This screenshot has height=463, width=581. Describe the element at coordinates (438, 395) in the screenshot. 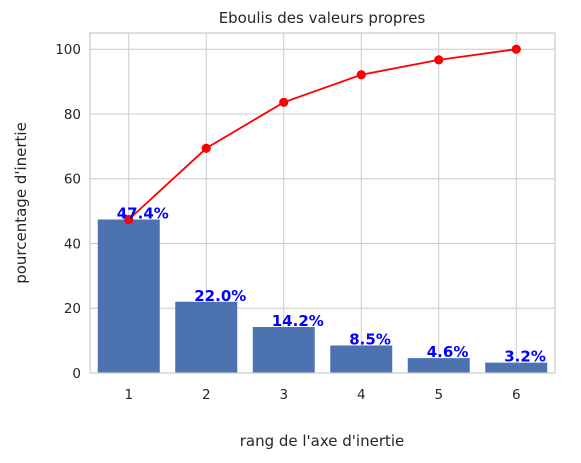

I see `x-tick-label: 5` at that location.